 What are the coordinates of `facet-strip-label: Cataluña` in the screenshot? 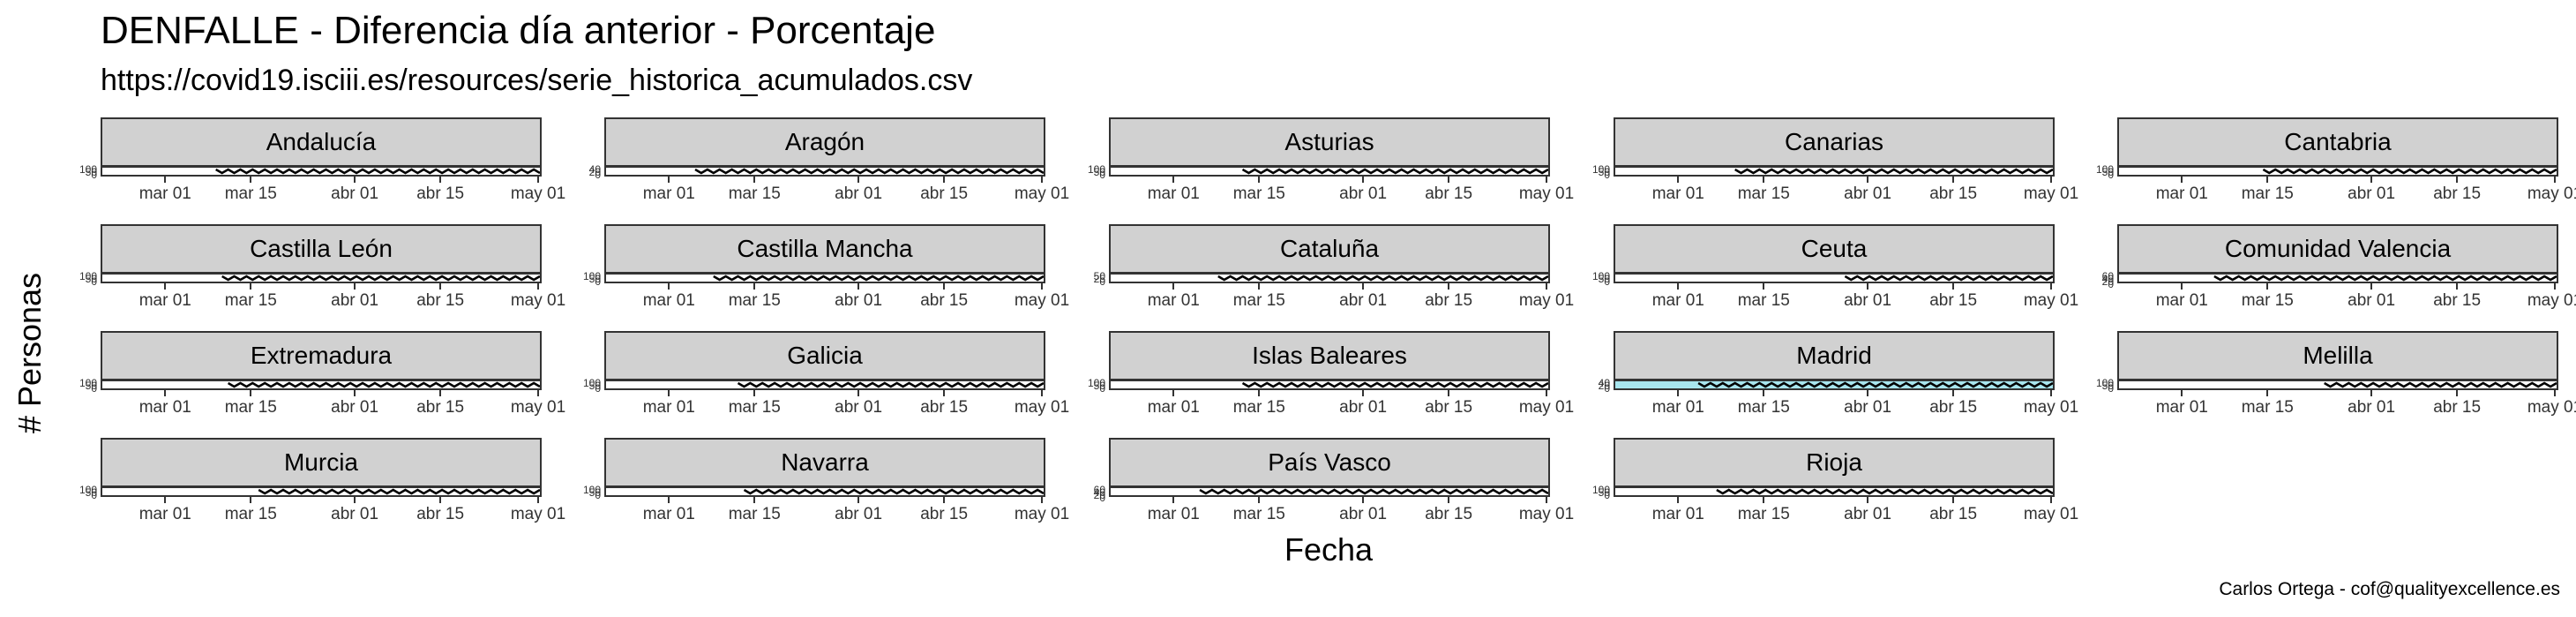 It's located at (1330, 249).